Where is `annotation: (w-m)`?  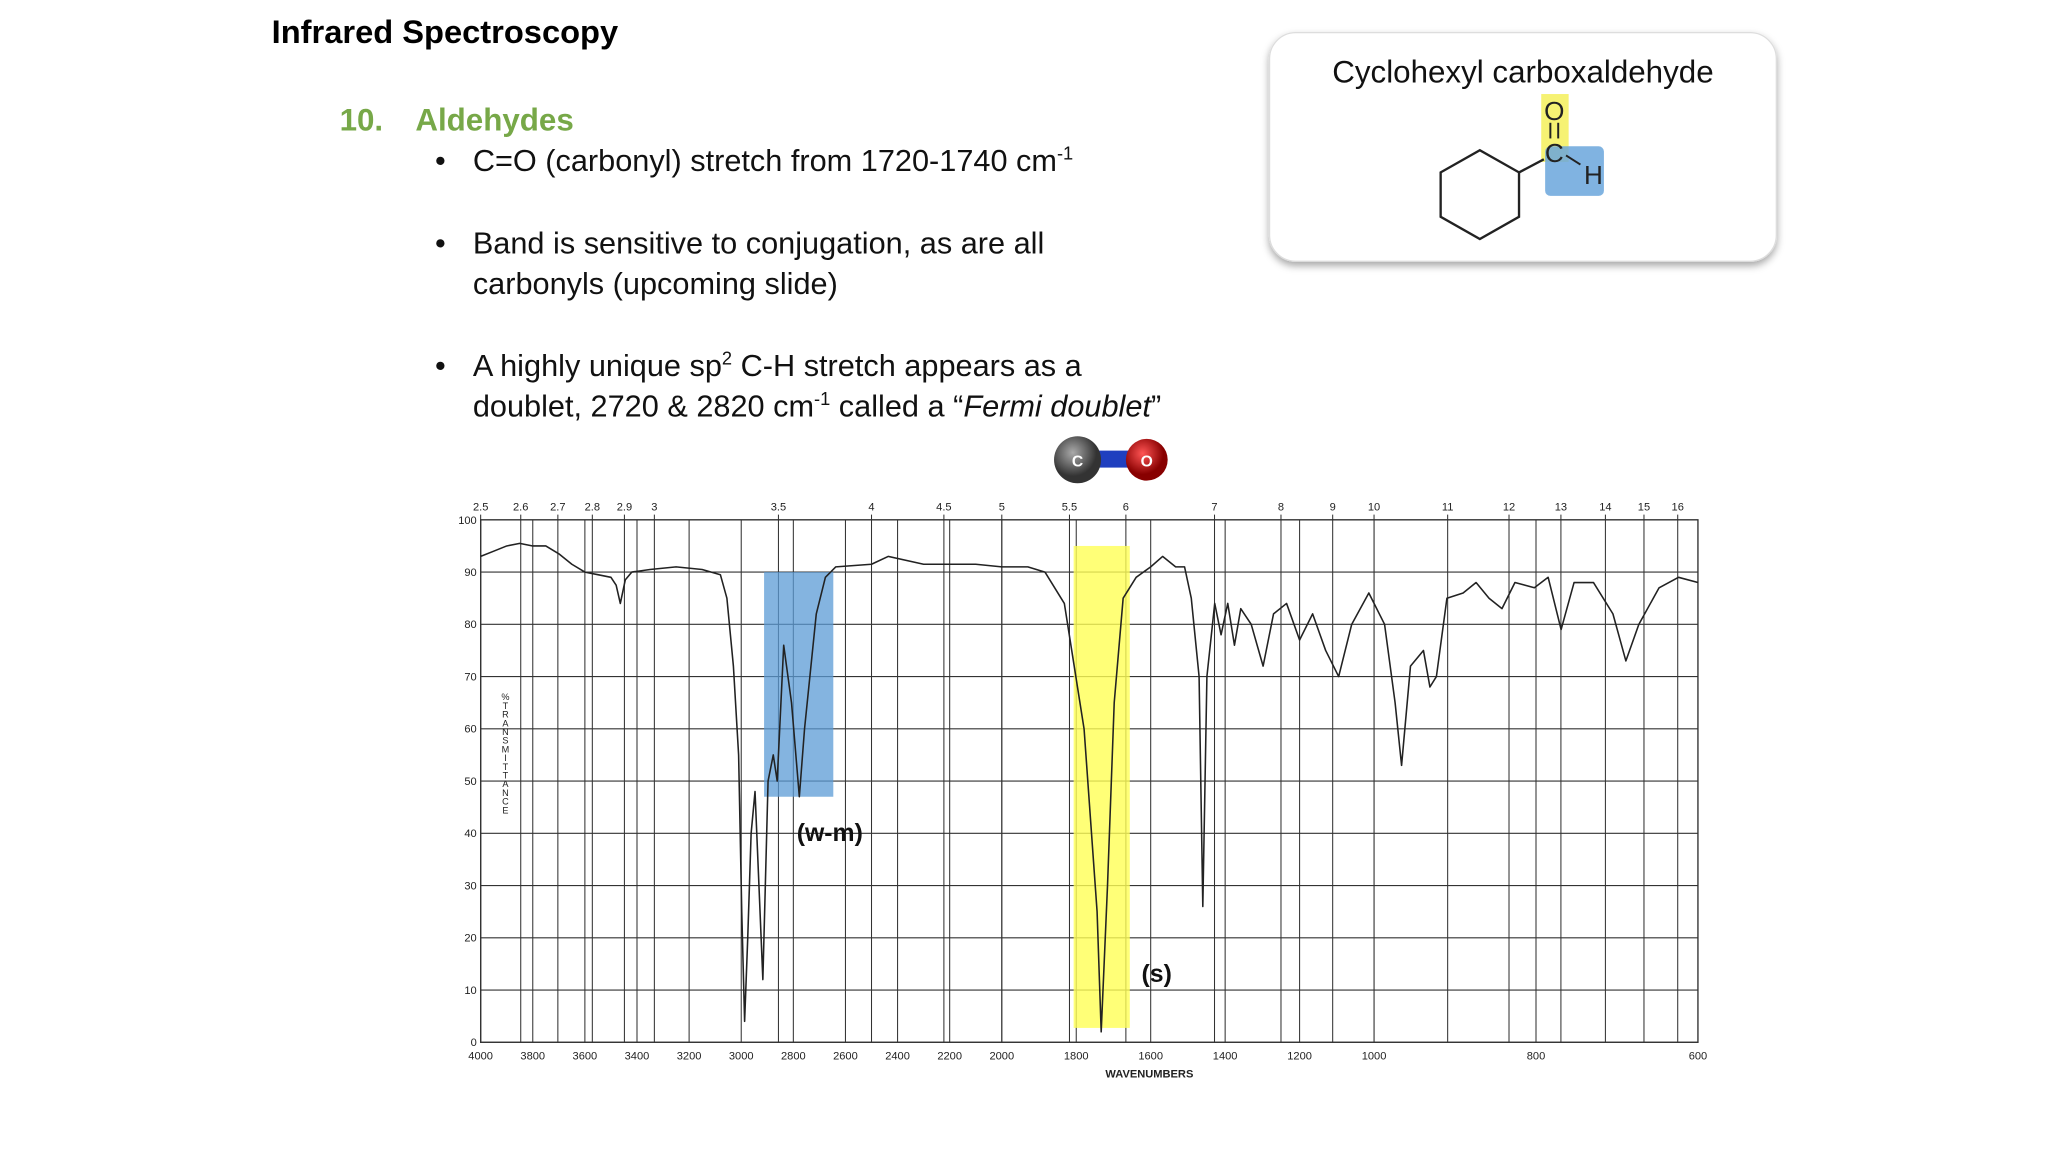
annotation: (w-m) is located at coordinates (830, 833).